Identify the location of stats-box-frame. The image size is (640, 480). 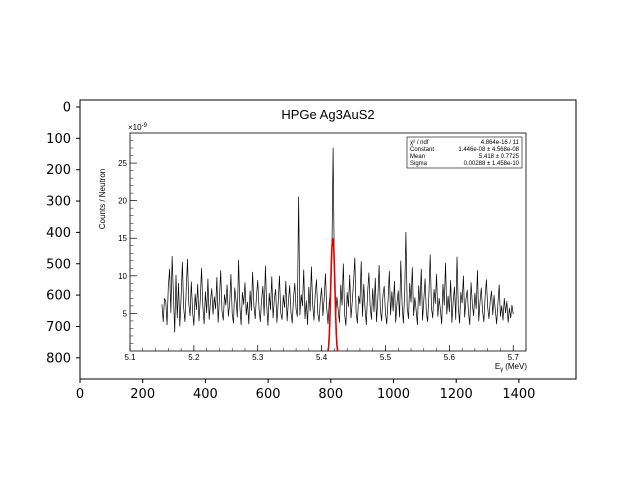
(464, 152).